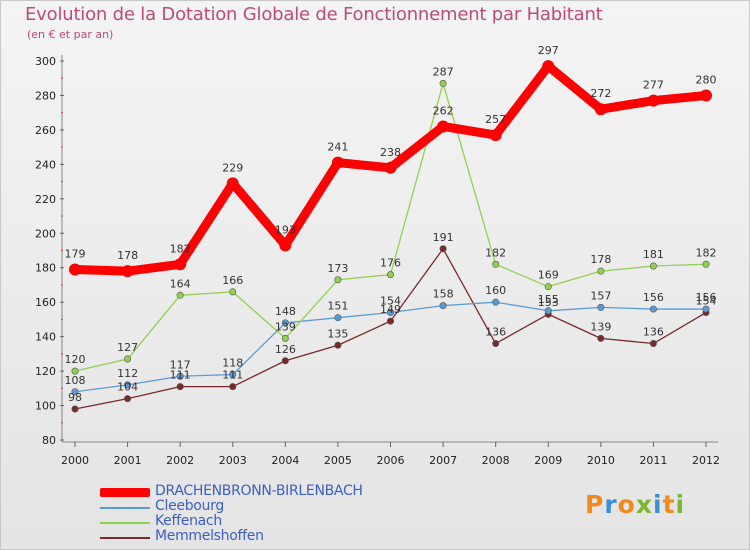 Image resolution: width=750 pixels, height=550 pixels. What do you see at coordinates (125, 492) in the screenshot?
I see `legend-swatch-drachenbronn` at bounding box center [125, 492].